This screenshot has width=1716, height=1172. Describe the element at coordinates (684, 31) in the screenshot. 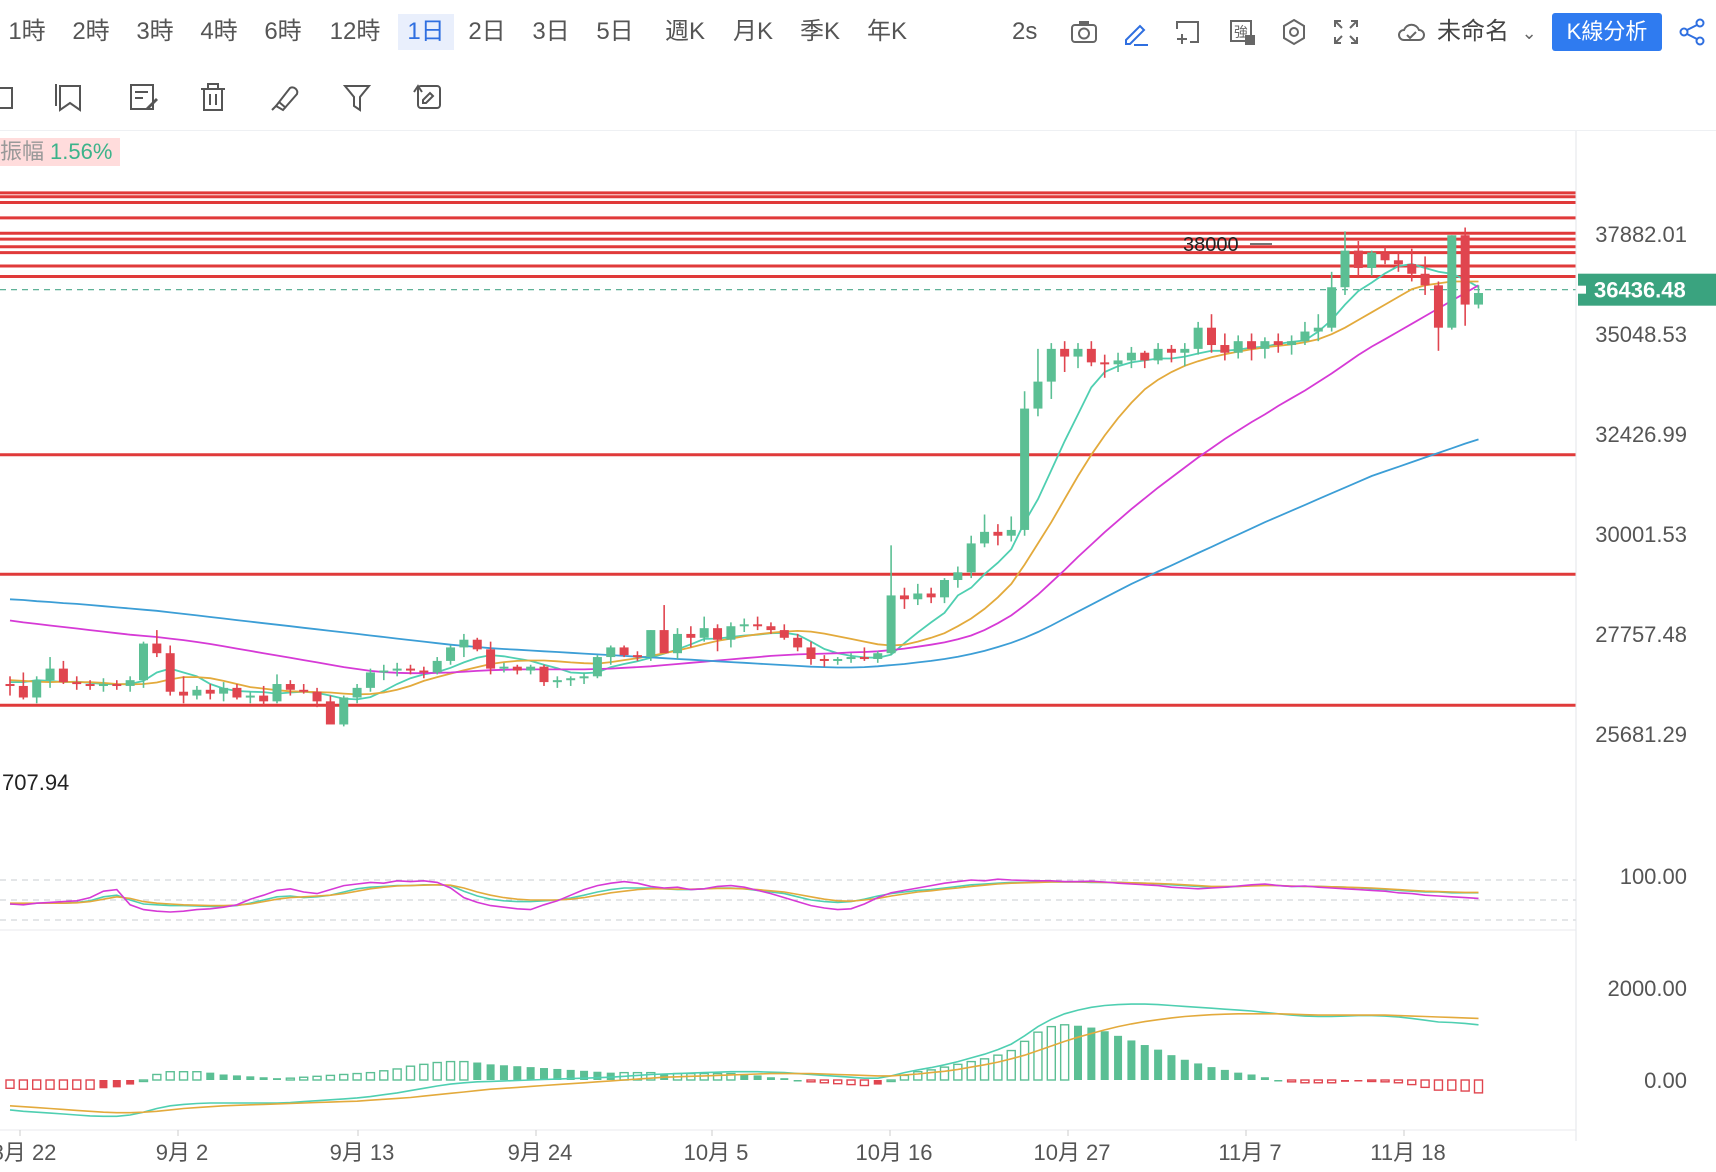

I see `timeframe-tab: 週K` at that location.